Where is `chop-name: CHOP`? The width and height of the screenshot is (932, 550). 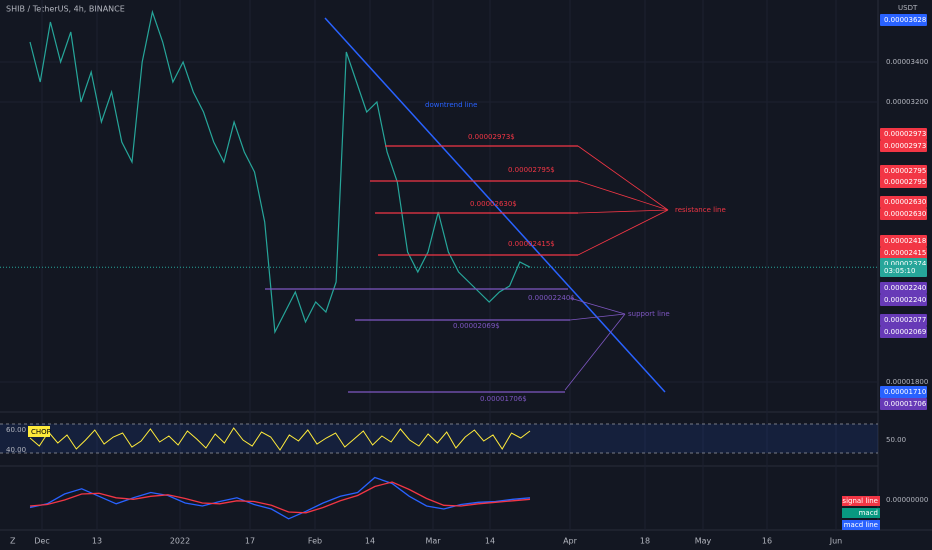
chop-name: CHOP is located at coordinates (41, 432).